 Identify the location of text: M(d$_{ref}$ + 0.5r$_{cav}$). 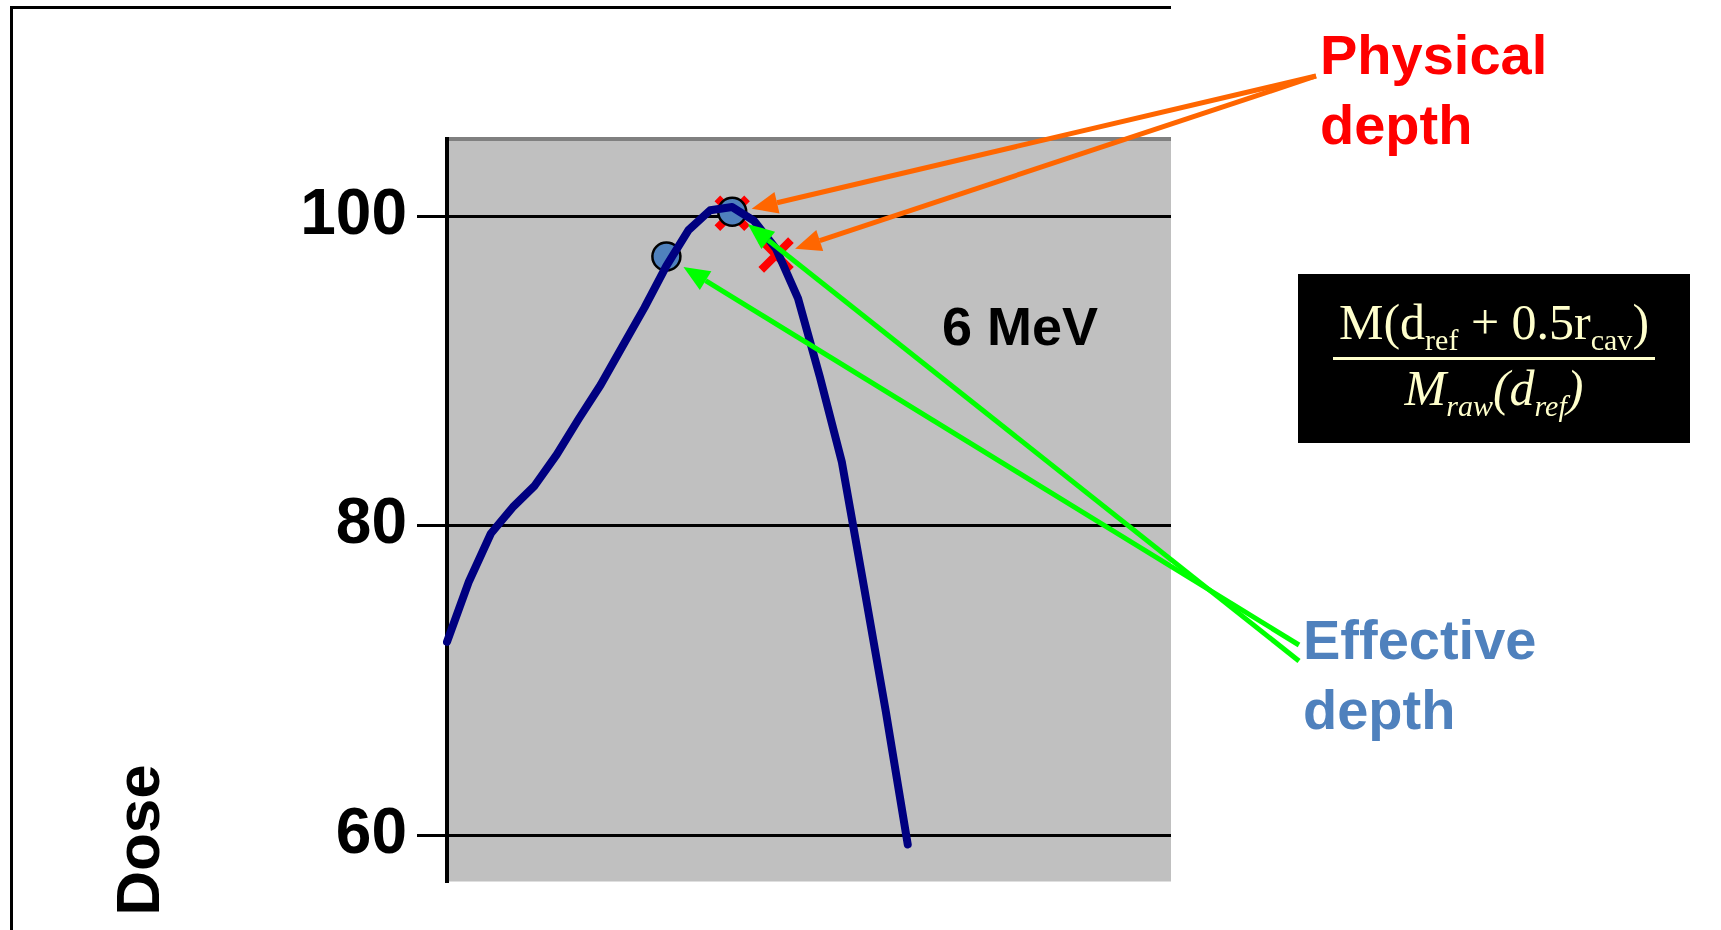
(1494, 326).